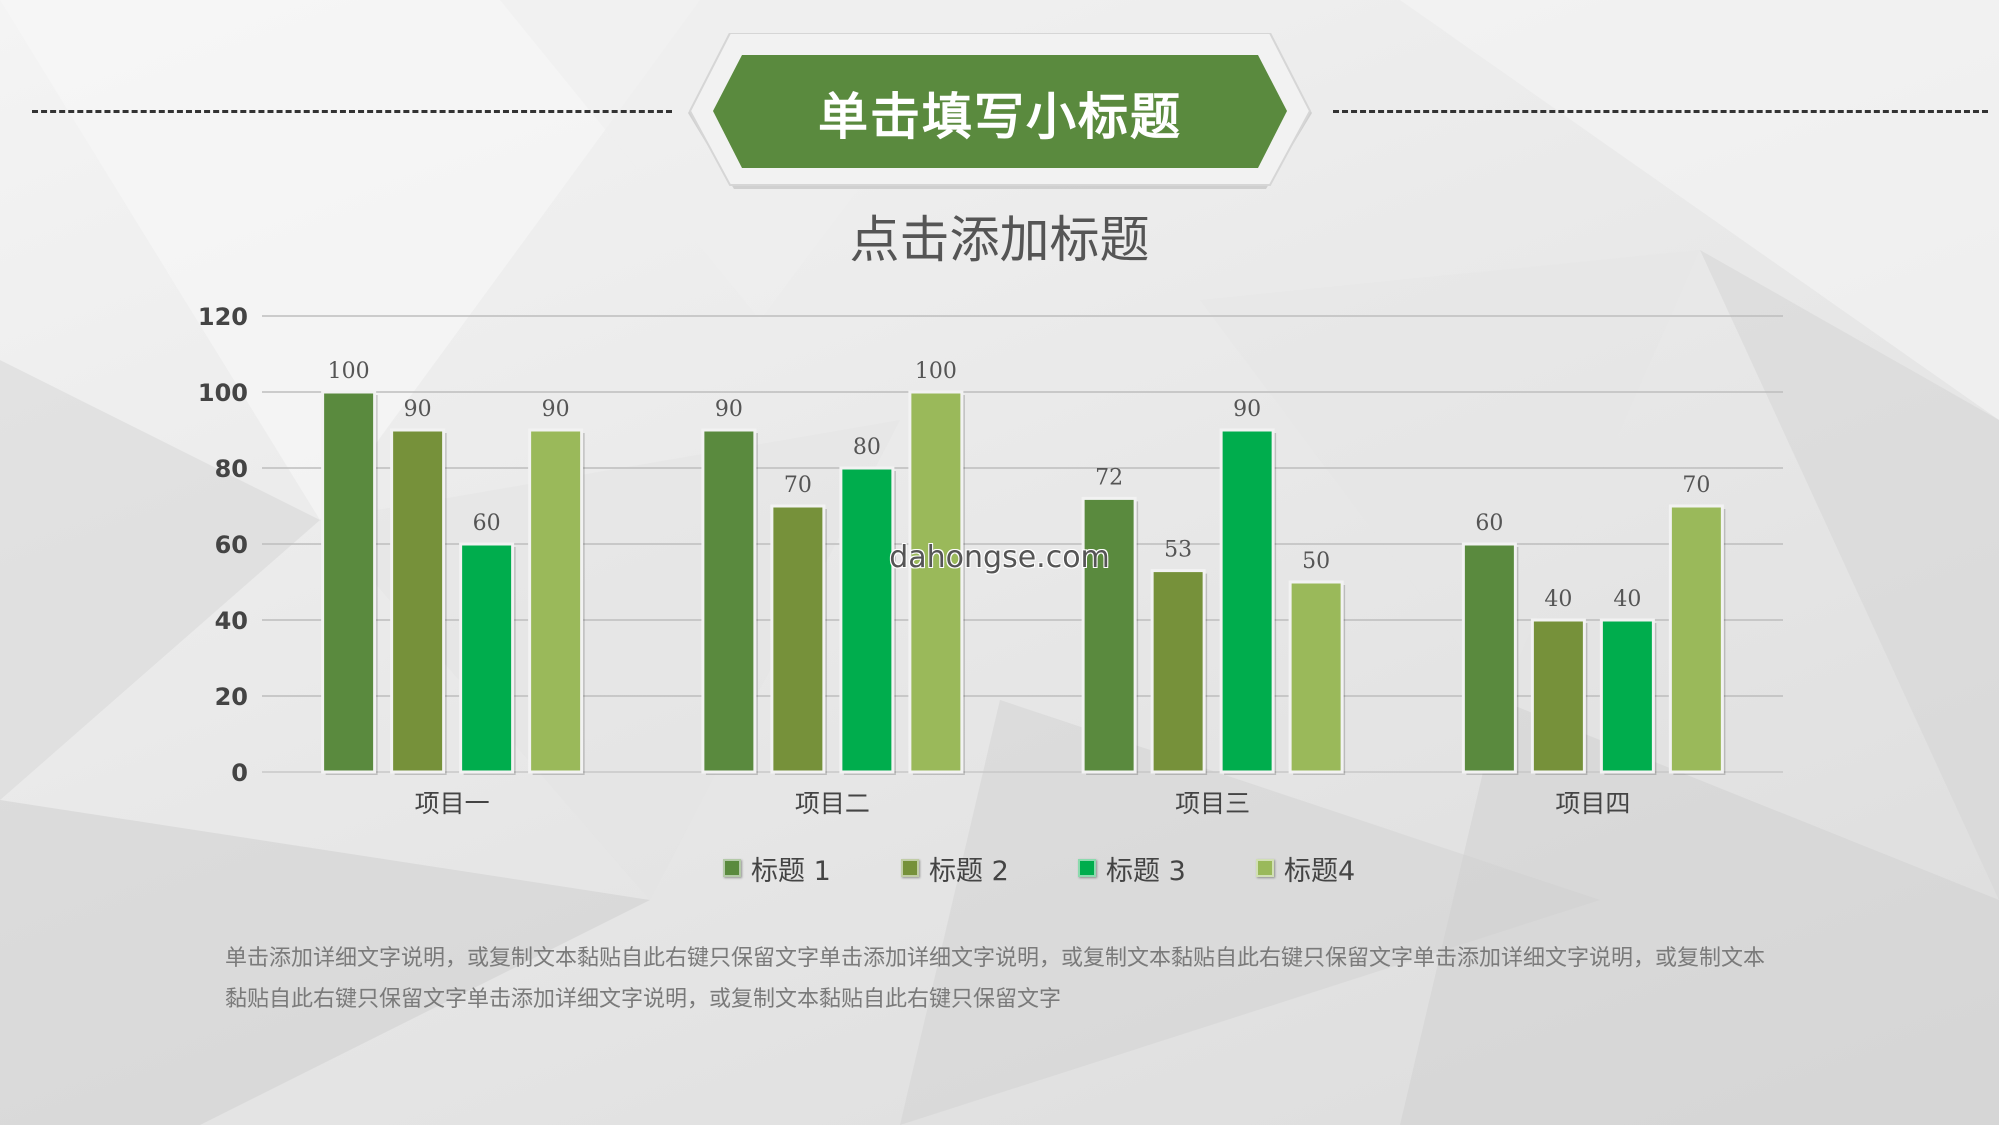  I want to click on bar-value-label: 50, so click(1316, 561).